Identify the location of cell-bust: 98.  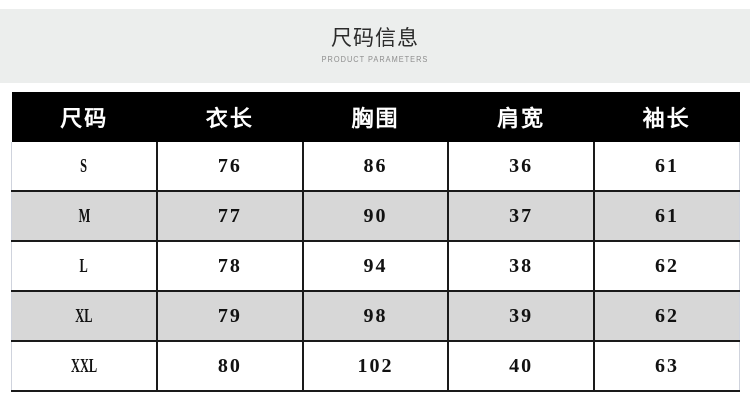
(375, 315).